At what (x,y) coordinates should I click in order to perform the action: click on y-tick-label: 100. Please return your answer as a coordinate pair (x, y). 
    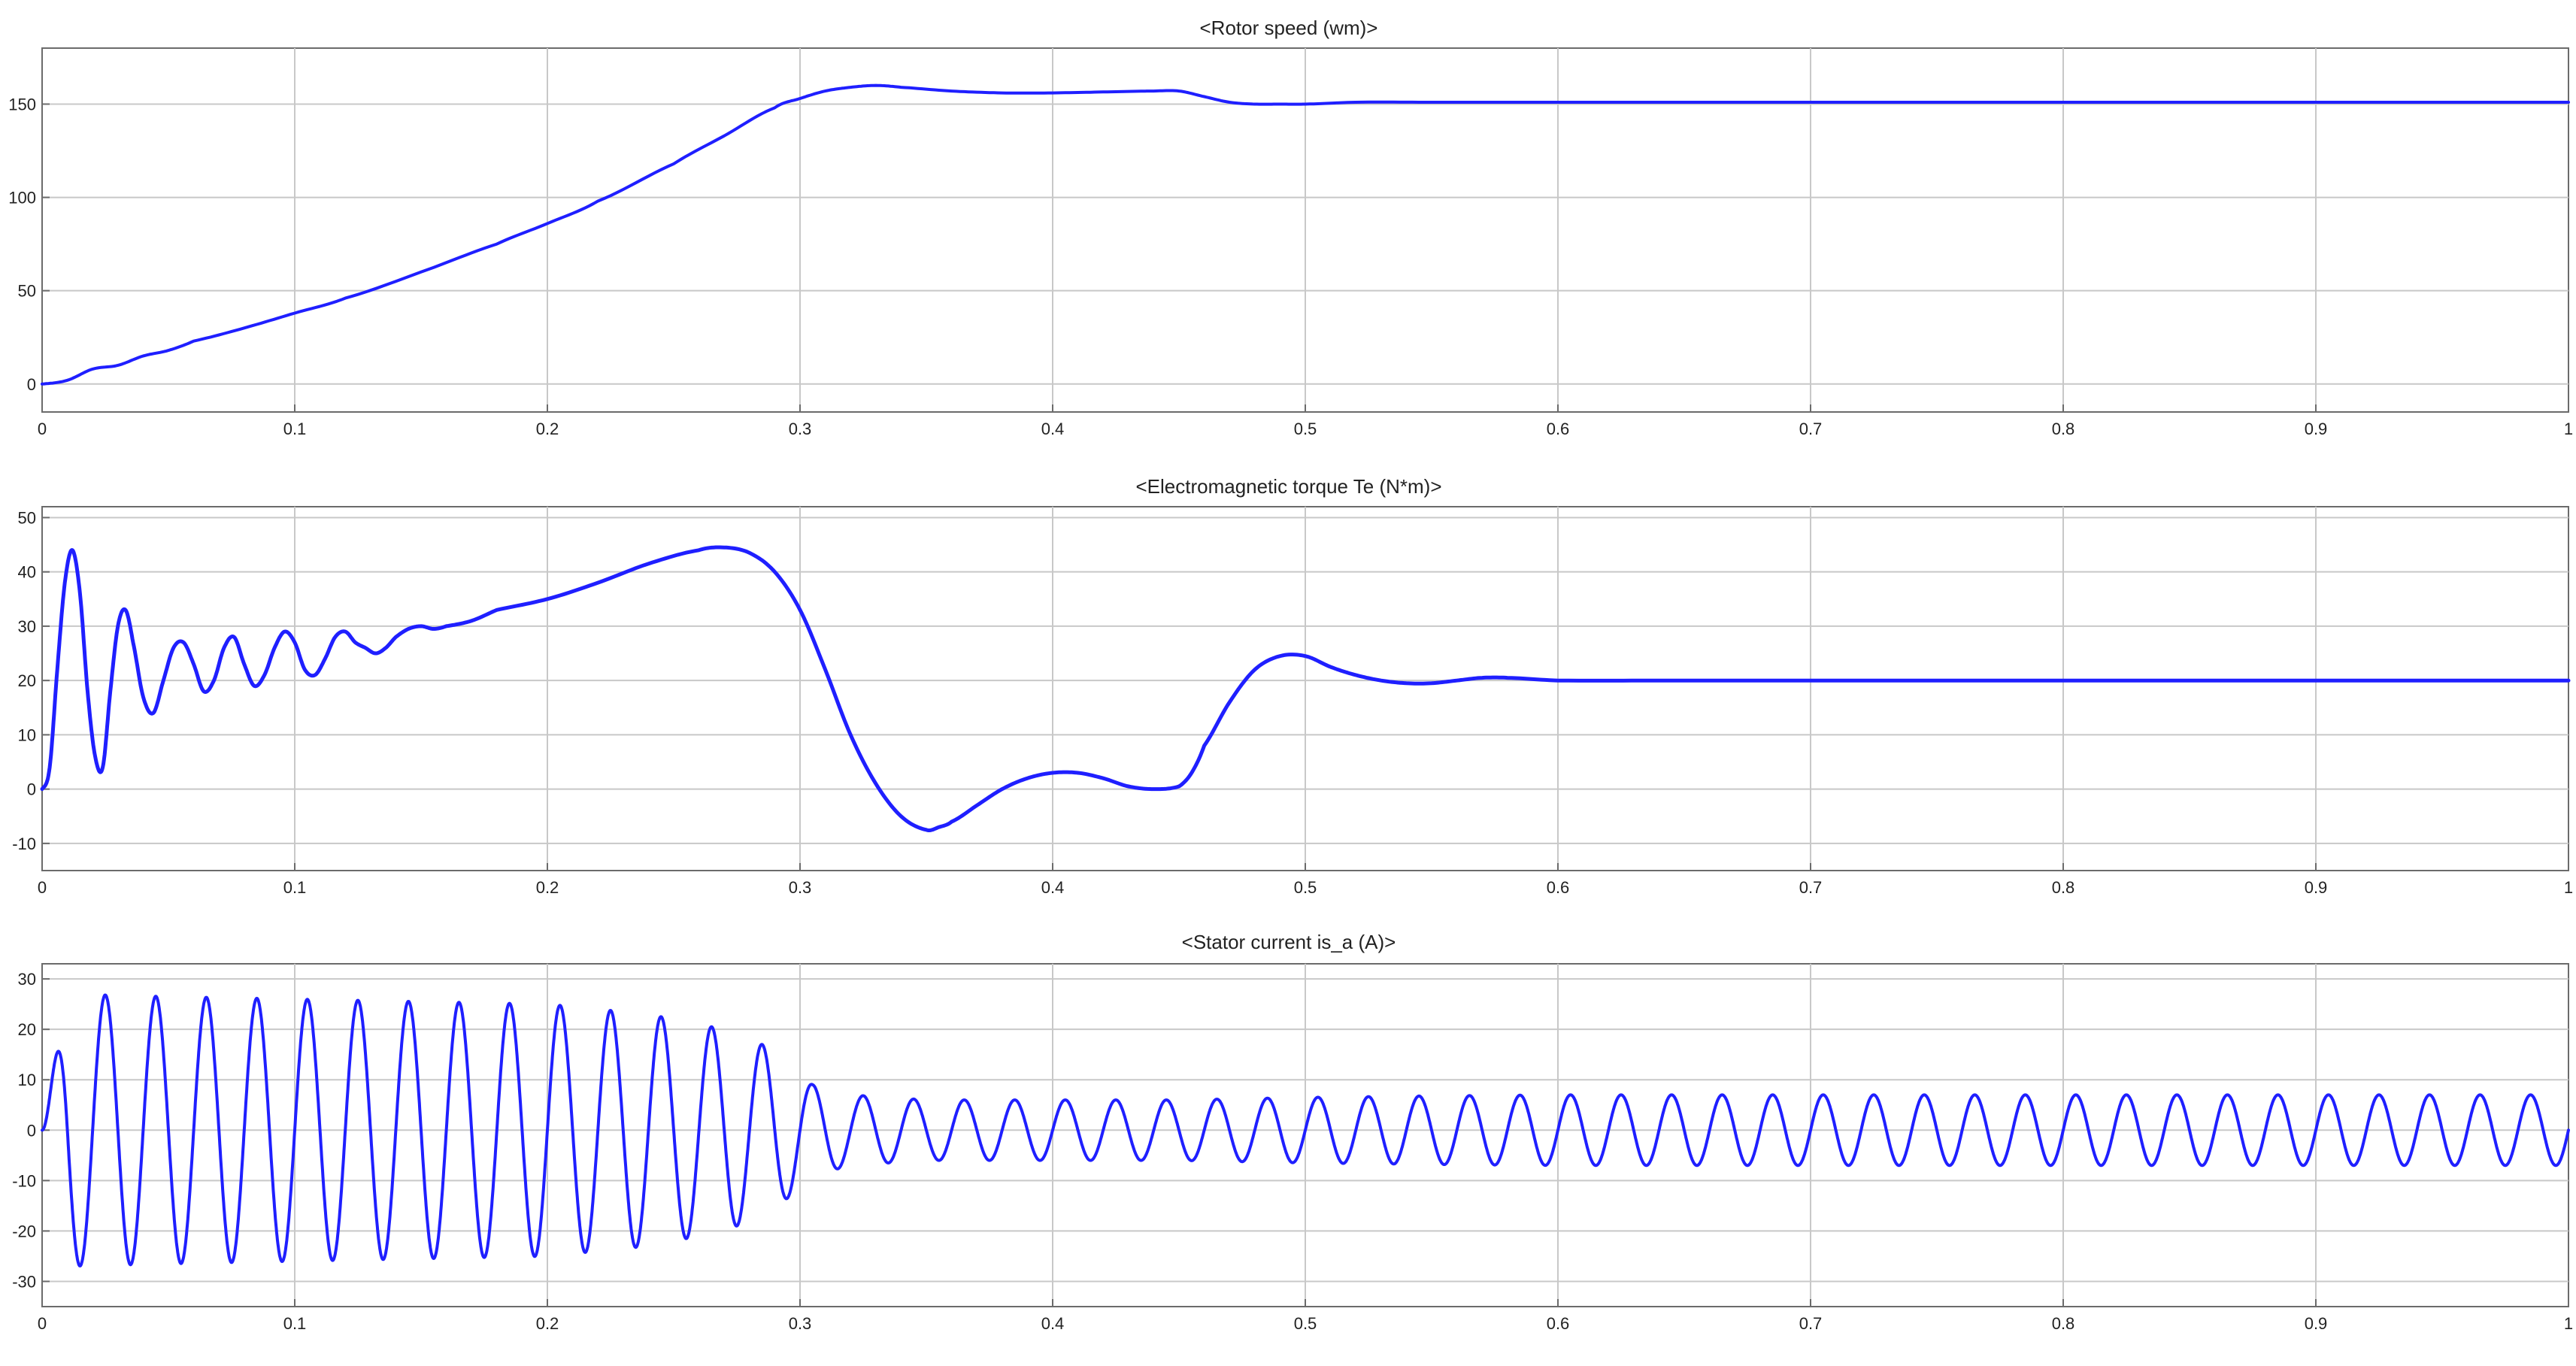
    Looking at the image, I should click on (22, 198).